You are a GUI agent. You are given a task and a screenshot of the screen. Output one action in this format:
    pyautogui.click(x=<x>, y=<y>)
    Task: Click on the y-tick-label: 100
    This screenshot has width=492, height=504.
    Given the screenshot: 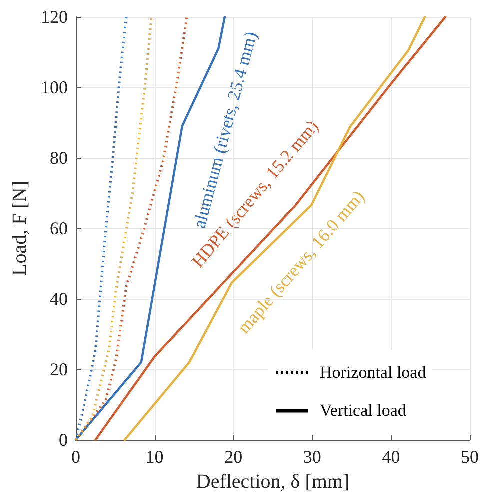 What is the action you would take?
    pyautogui.click(x=54, y=88)
    